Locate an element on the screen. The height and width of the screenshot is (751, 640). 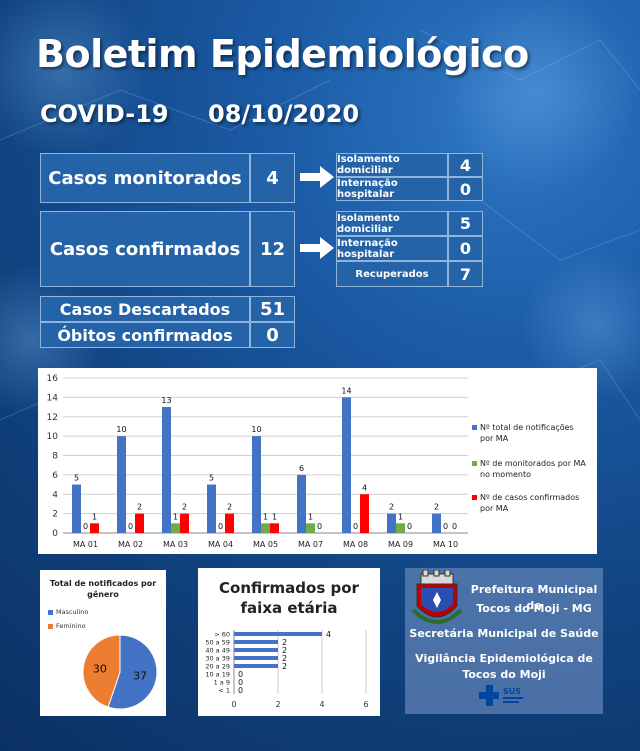
x-tick-label: MA 05 is located at coordinates (265, 544).